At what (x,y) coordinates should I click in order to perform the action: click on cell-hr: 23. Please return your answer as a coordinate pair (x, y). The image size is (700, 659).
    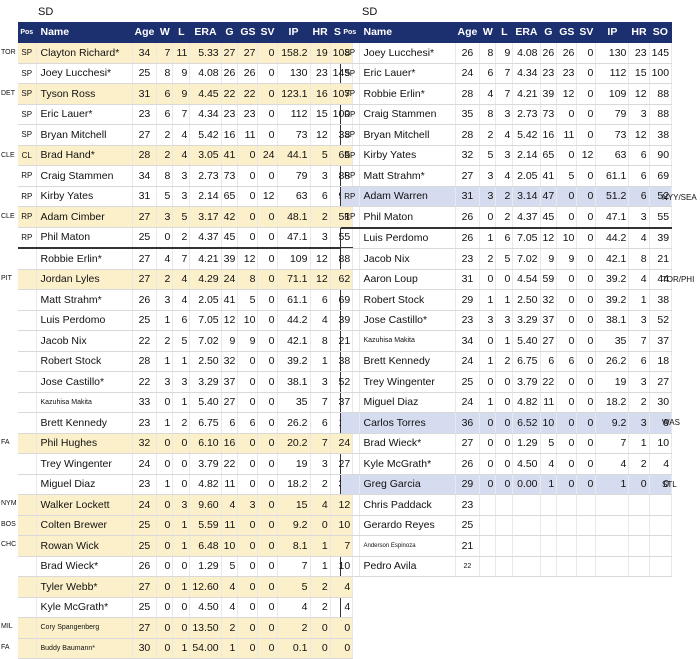
    Looking at the image, I should click on (320, 73).